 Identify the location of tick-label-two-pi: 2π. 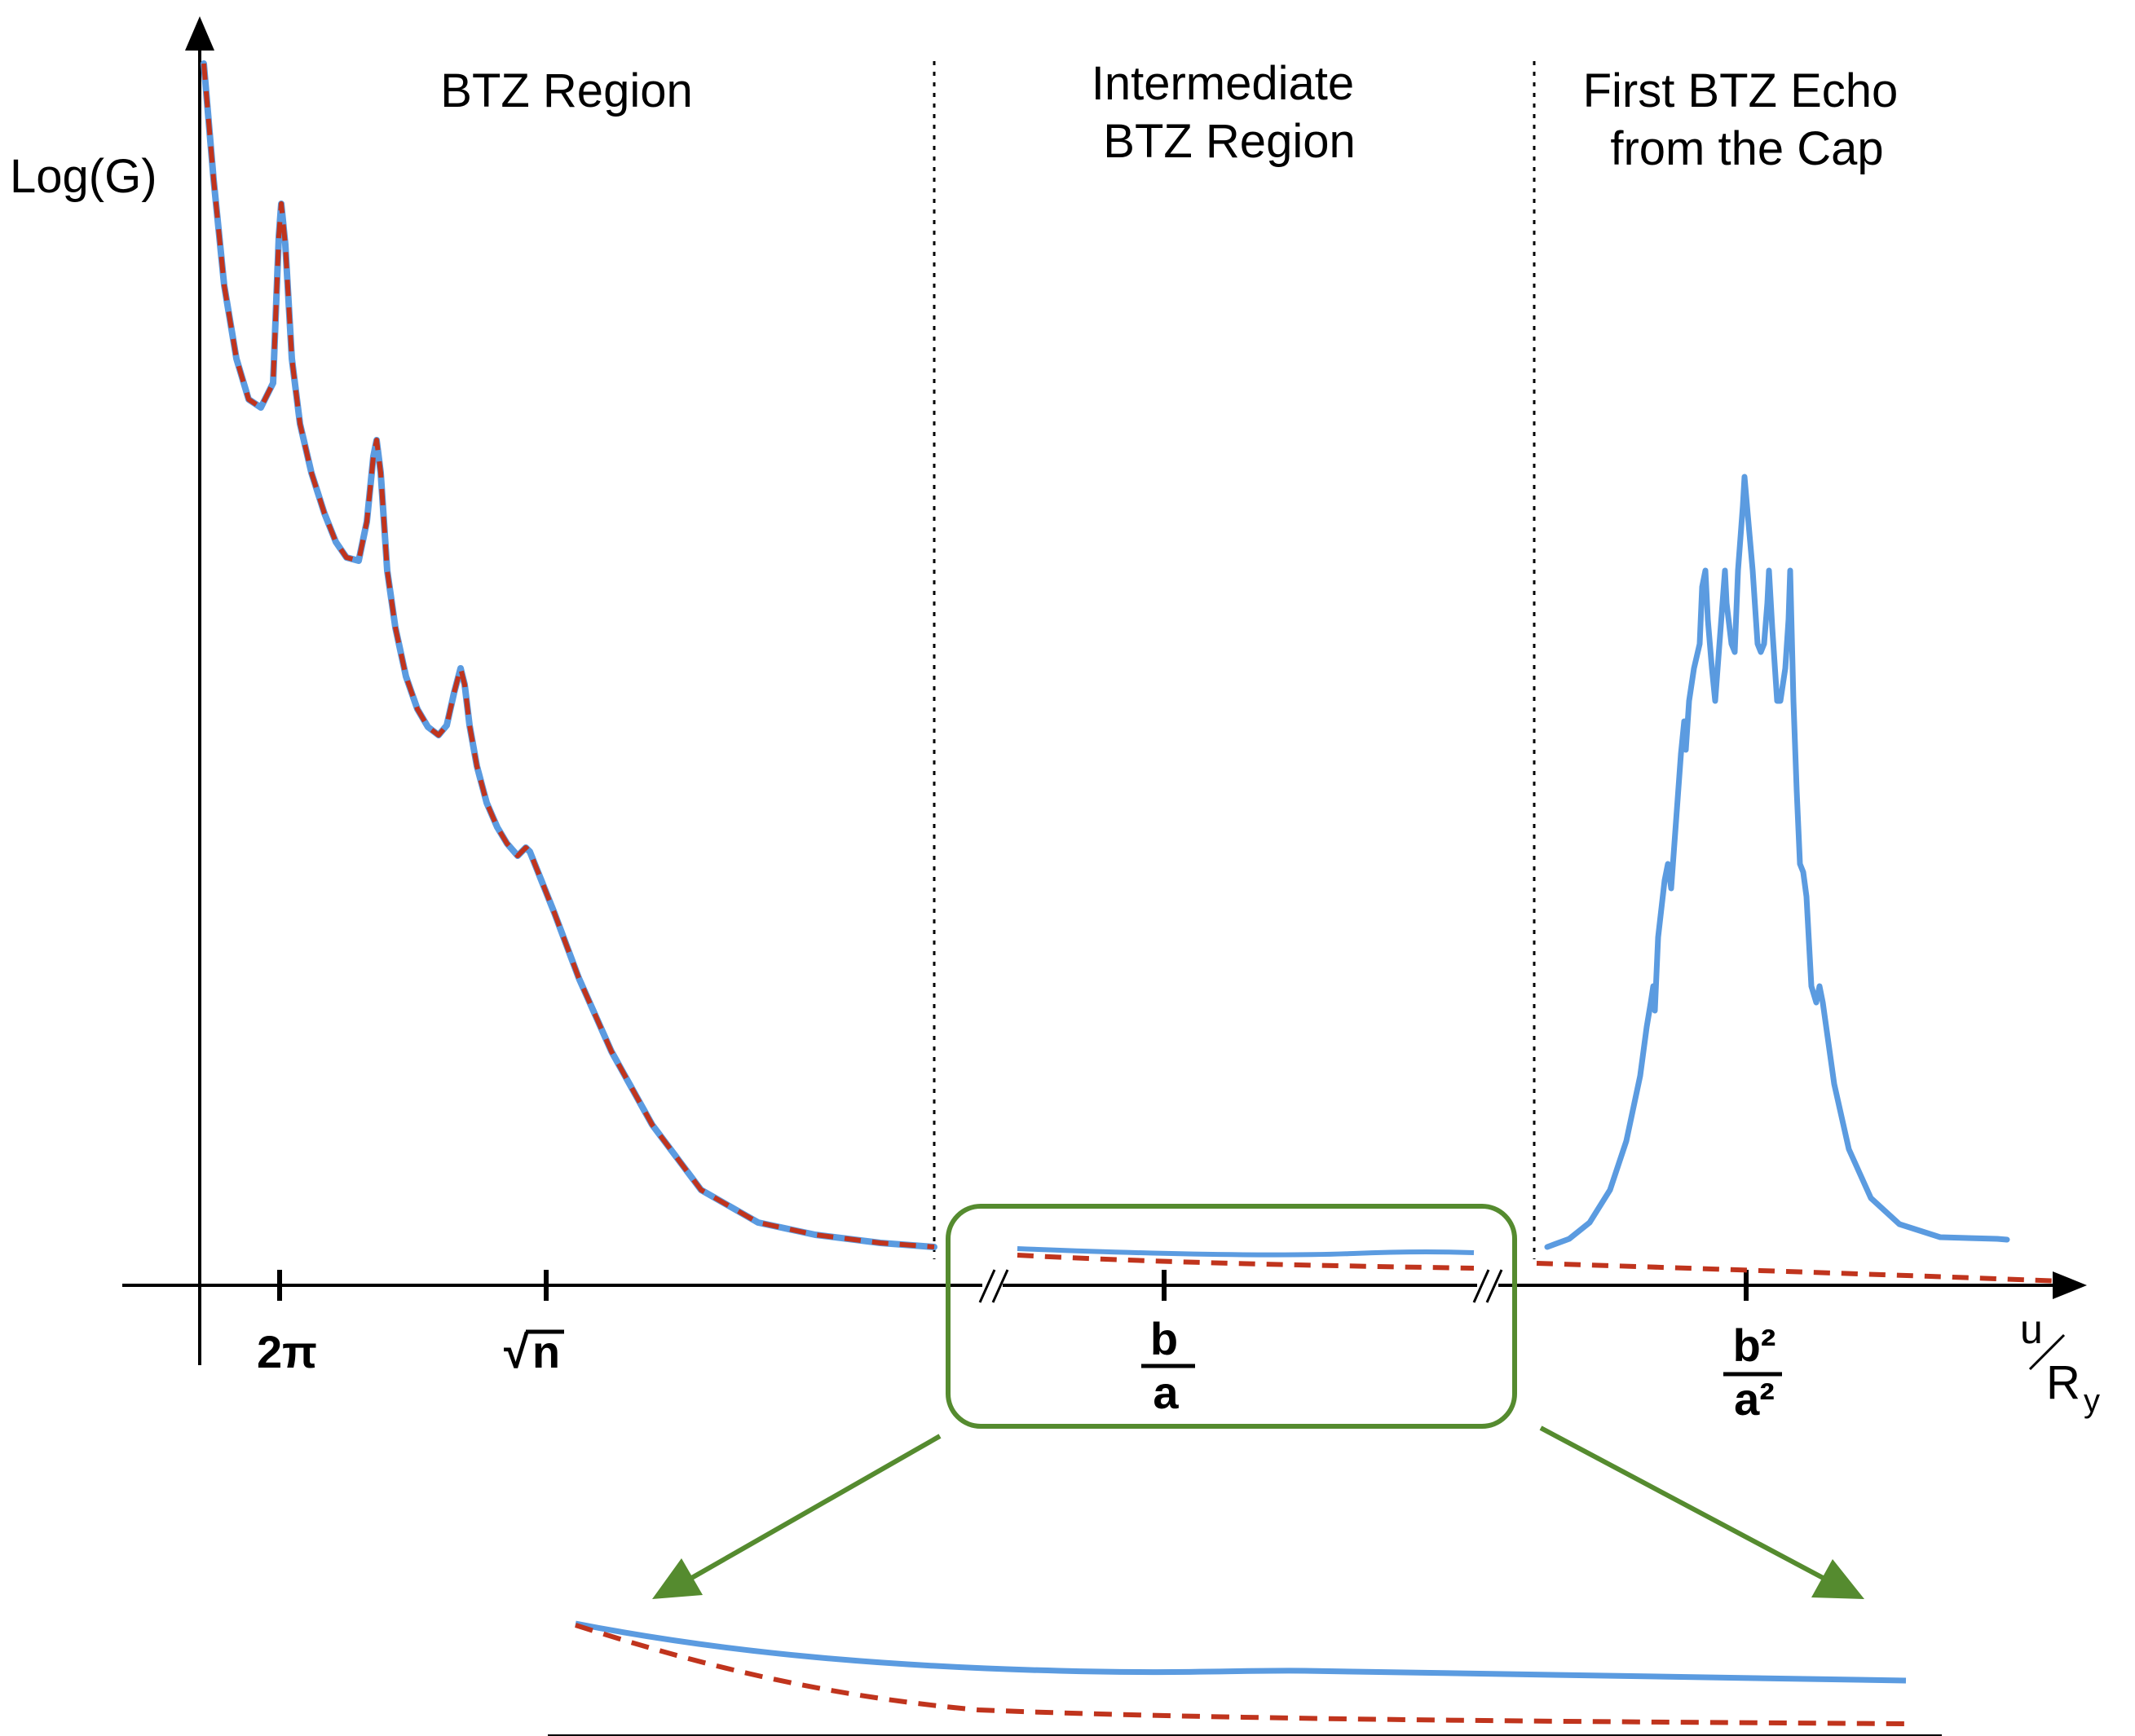
(287, 1351).